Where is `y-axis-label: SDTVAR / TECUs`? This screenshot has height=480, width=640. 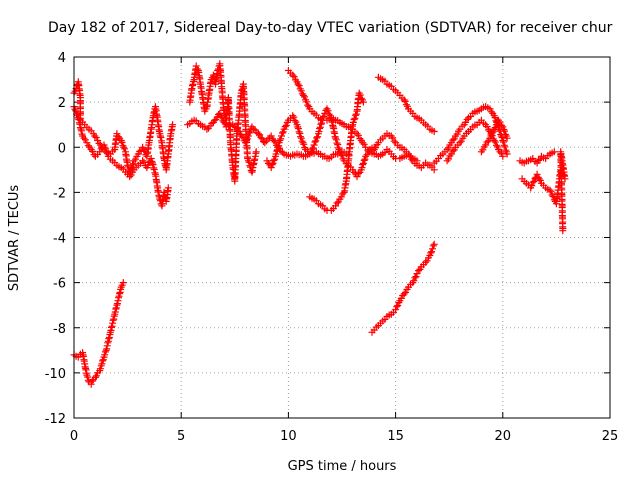
y-axis-label: SDTVAR / TECUs is located at coordinates (14, 238).